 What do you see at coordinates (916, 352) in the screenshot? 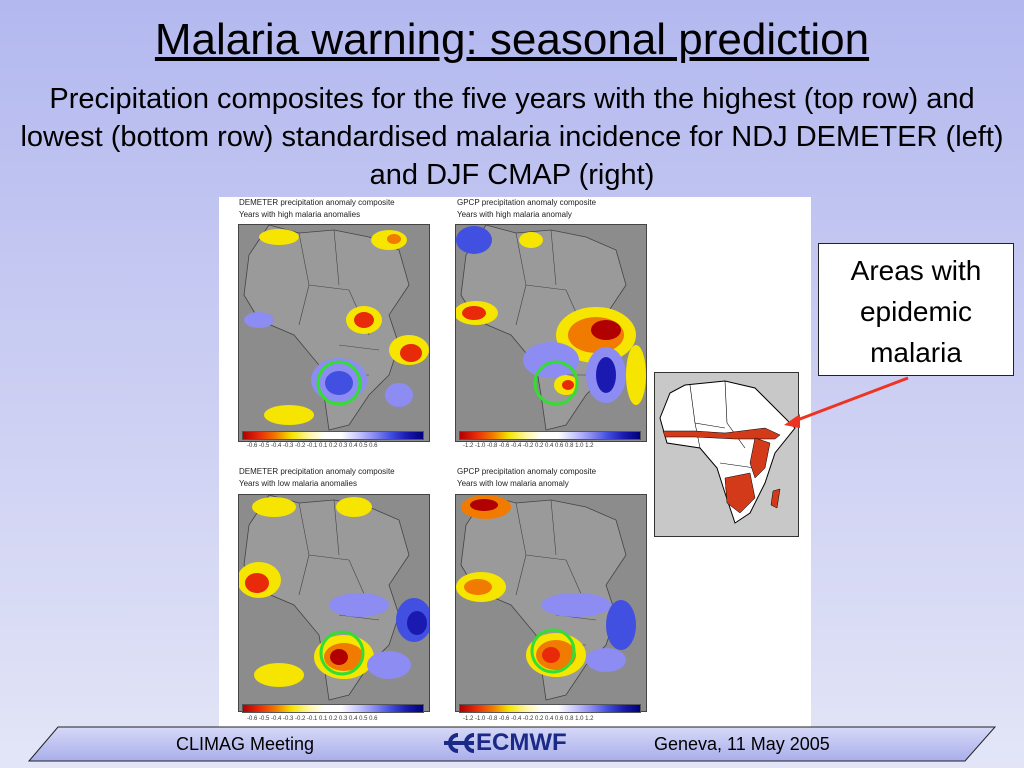
I see `callout-line: malaria` at bounding box center [916, 352].